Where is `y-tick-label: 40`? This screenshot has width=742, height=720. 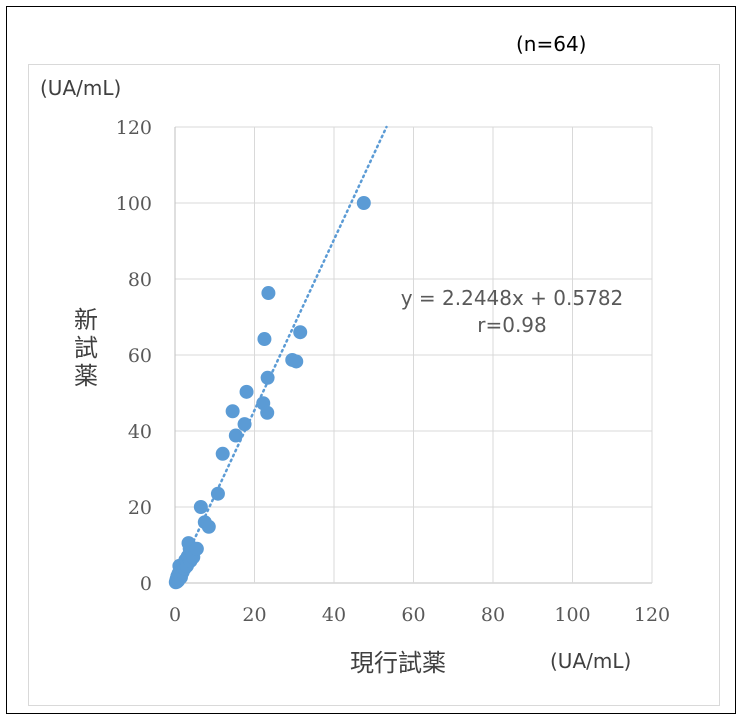
y-tick-label: 40 is located at coordinates (140, 432).